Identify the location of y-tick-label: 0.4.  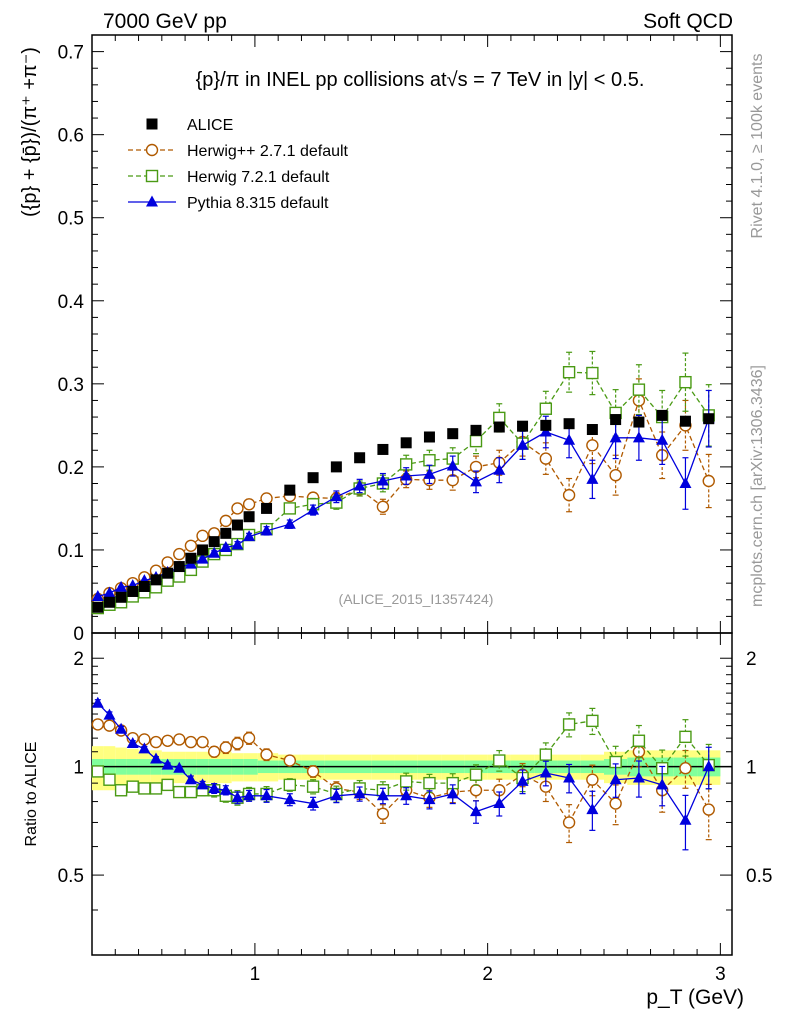
(71, 302).